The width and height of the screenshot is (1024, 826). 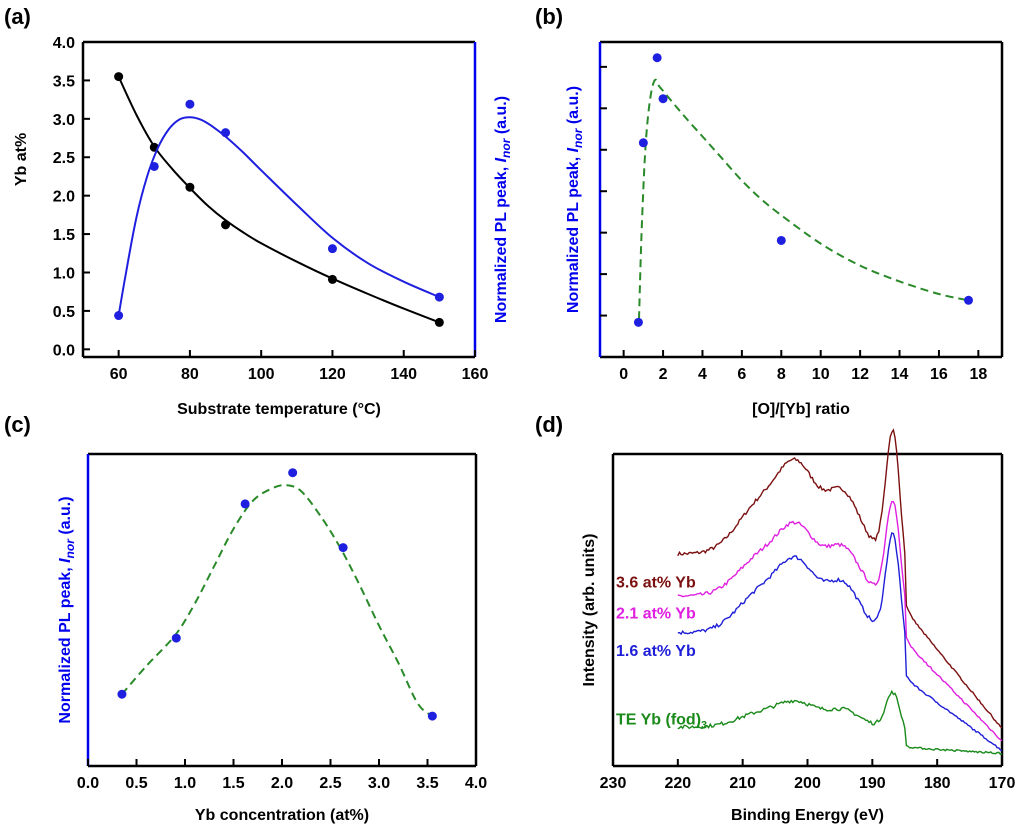 I want to click on y-tick-label: 0.5, so click(x=64, y=312).